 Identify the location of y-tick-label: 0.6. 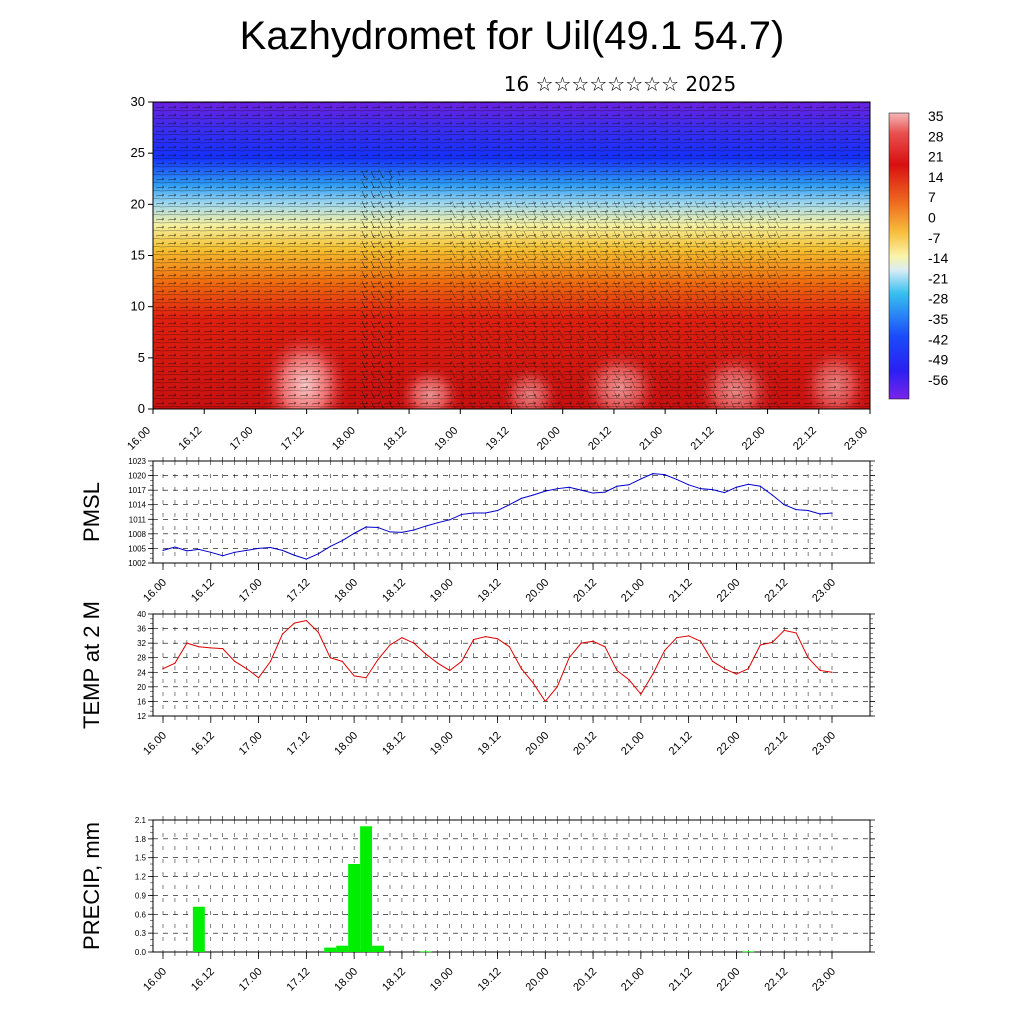
(141, 914).